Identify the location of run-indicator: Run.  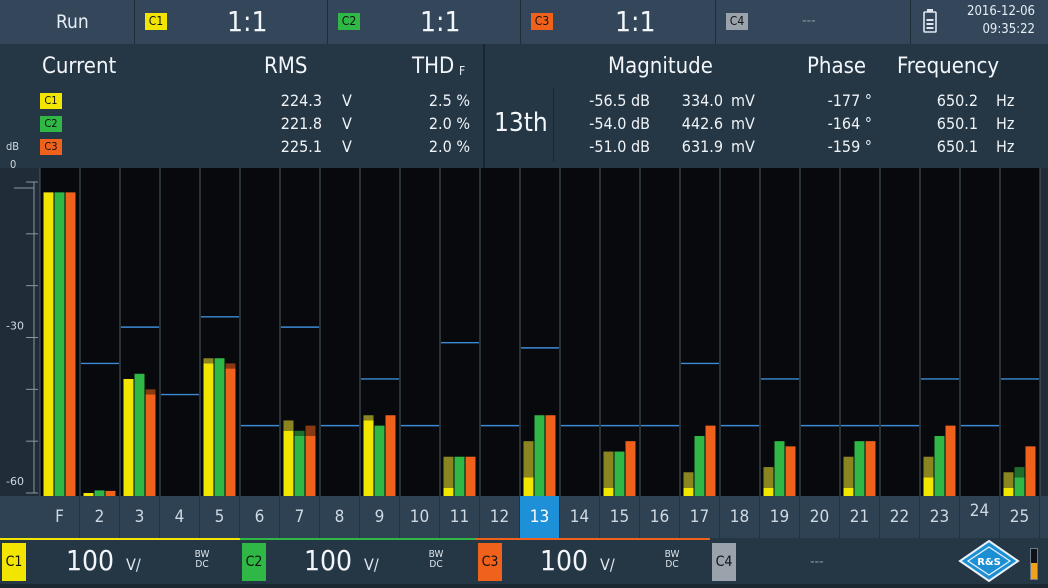
(67, 22).